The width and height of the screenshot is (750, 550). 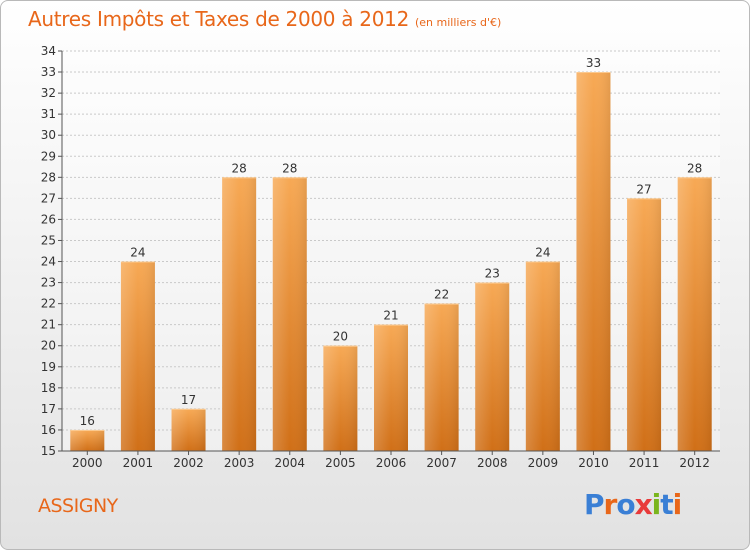 What do you see at coordinates (48, 135) in the screenshot?
I see `y-tick-label: 30` at bounding box center [48, 135].